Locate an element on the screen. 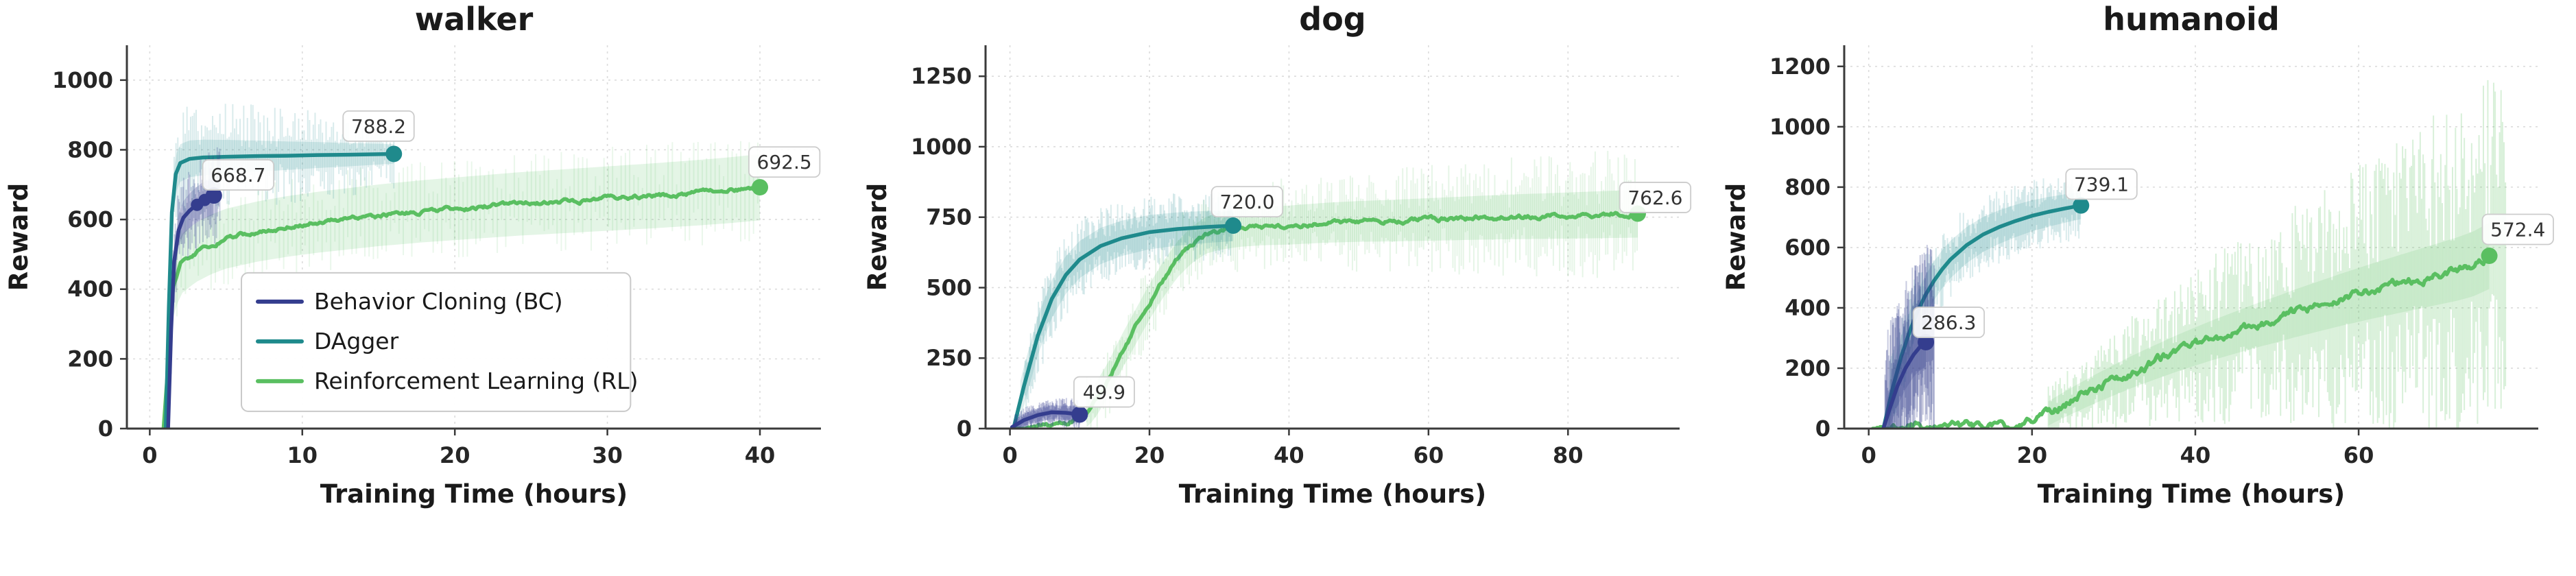 The width and height of the screenshot is (2576, 576). noise-spikes-bc is located at coordinates (1910, 337).